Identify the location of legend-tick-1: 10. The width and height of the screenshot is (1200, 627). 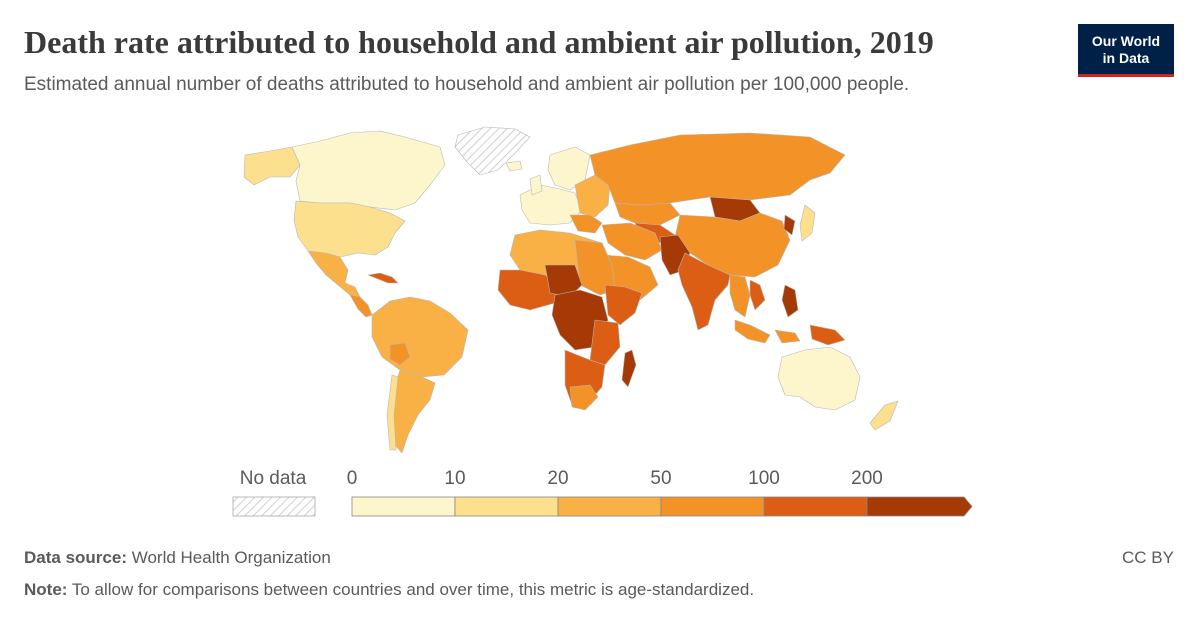
(454, 478).